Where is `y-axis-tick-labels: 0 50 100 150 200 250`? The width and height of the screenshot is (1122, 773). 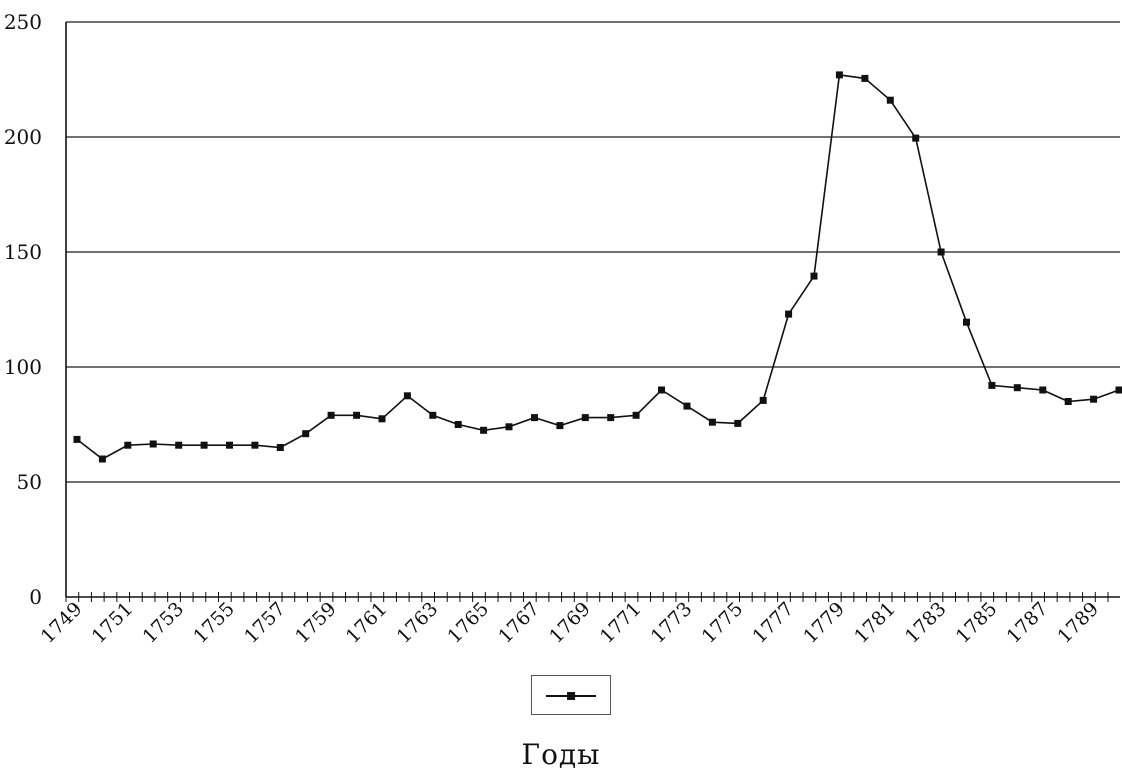
y-axis-tick-labels: 0 50 100 150 200 250 is located at coordinates (23, 309).